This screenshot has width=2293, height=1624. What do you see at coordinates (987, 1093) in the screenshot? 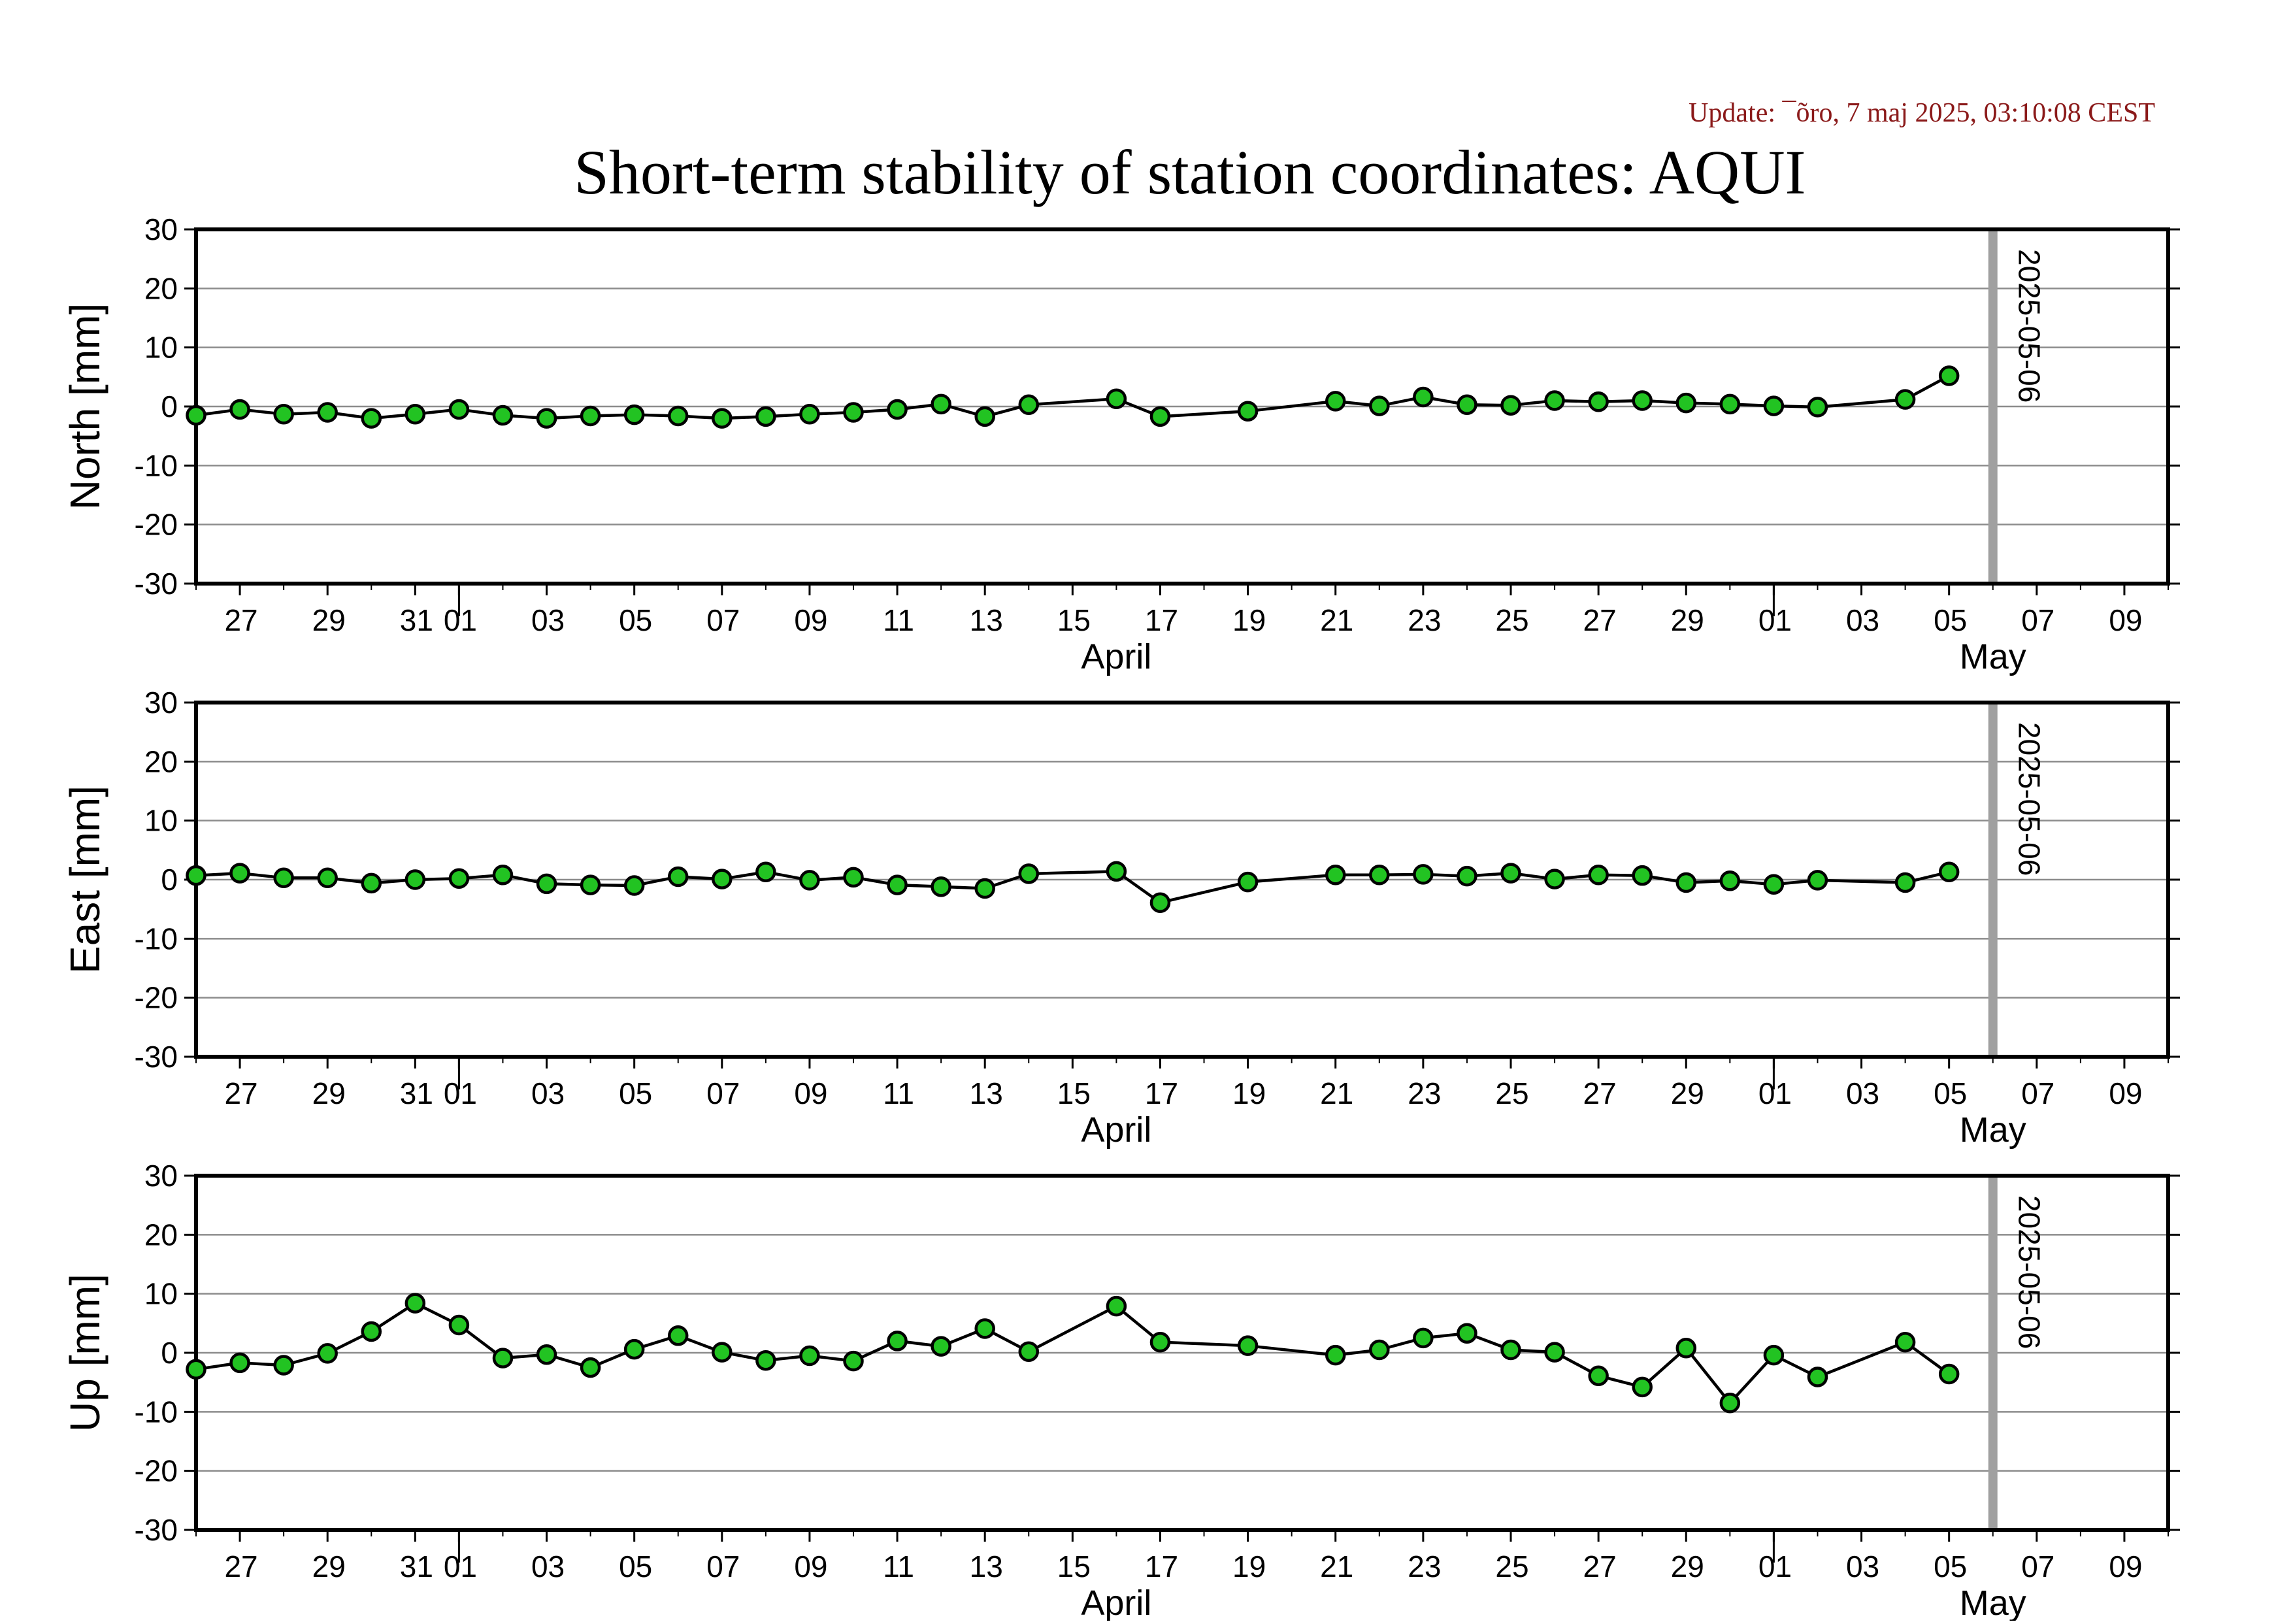
I see `x-tick-label: 13` at bounding box center [987, 1093].